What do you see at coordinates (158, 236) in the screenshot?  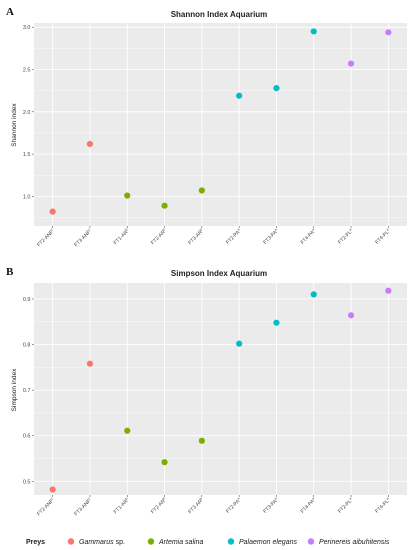 I see `shannon-x-tick-label: FT2-ARb` at bounding box center [158, 236].